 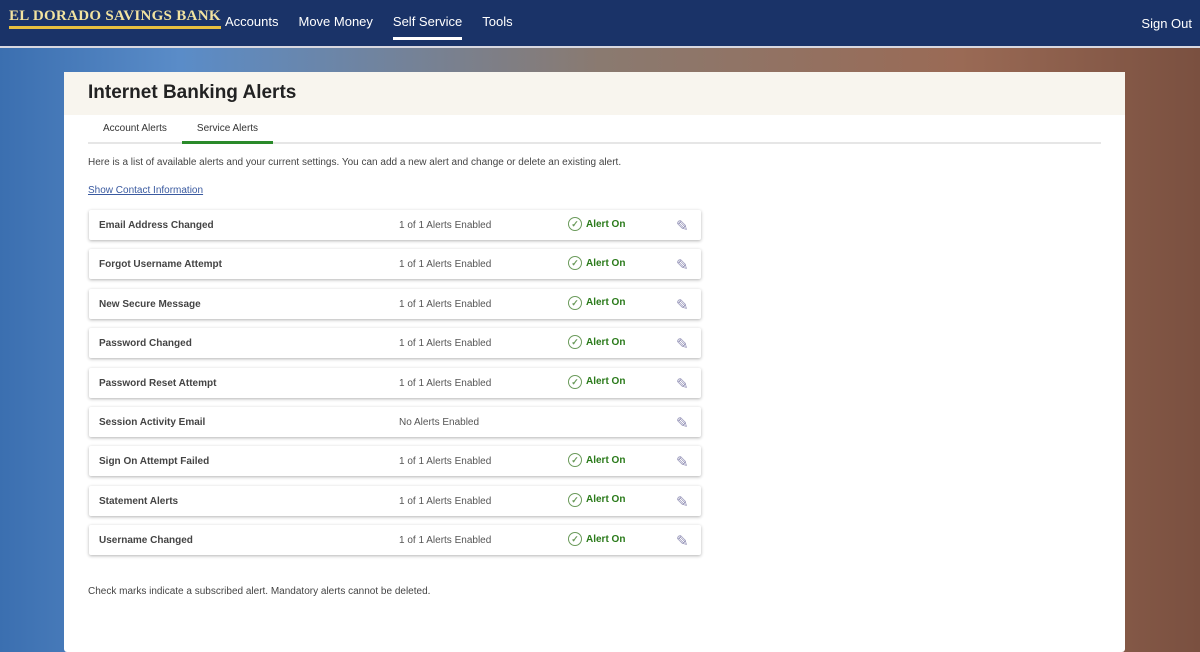 What do you see at coordinates (594, 93) in the screenshot?
I see `page-title: Internet Banking Alerts` at bounding box center [594, 93].